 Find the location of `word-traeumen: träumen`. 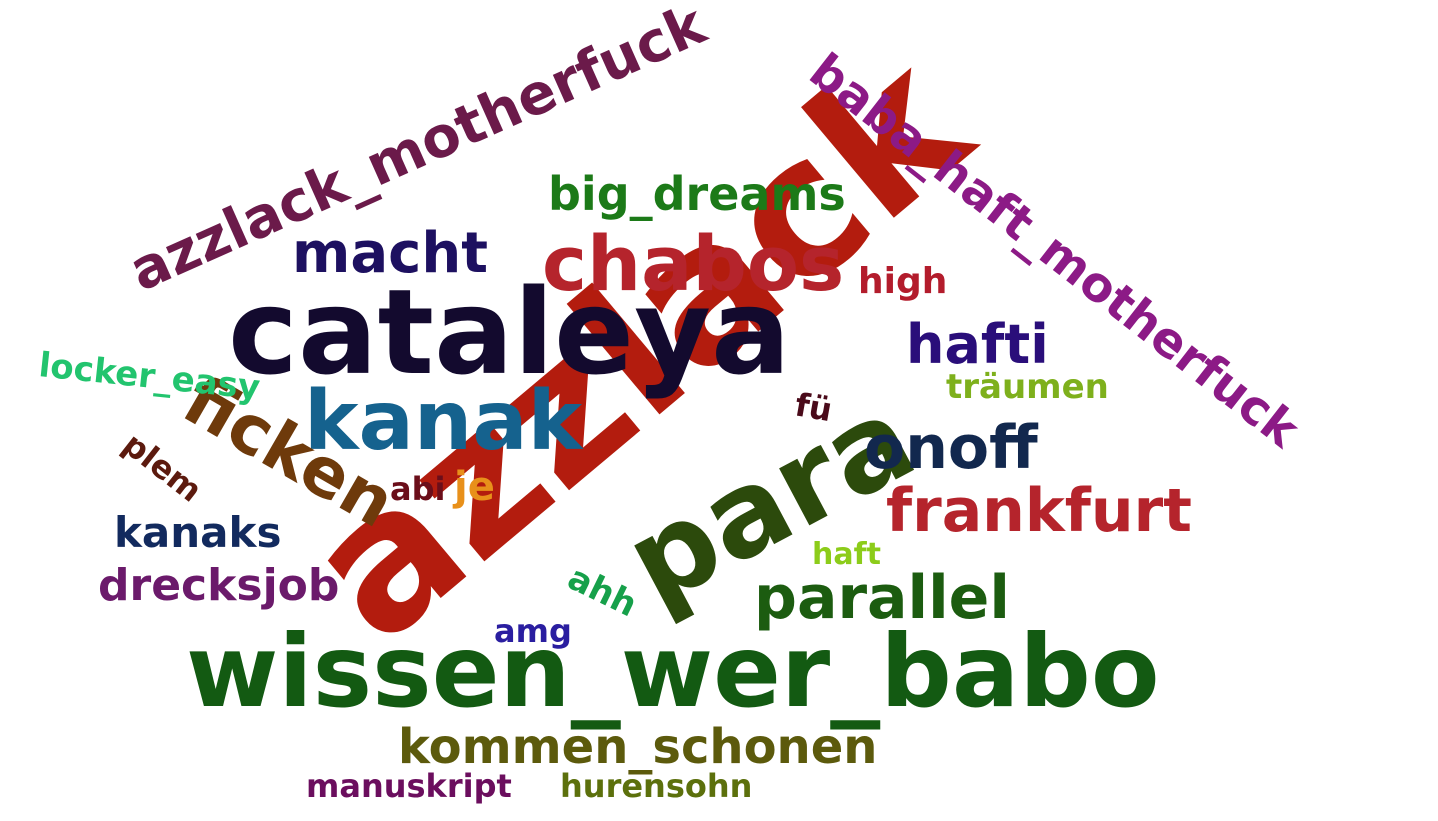

word-traeumen: träumen is located at coordinates (1027, 387).